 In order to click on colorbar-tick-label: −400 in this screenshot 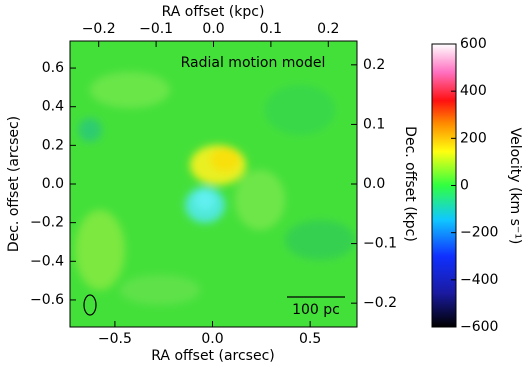, I will do `click(479, 280)`.